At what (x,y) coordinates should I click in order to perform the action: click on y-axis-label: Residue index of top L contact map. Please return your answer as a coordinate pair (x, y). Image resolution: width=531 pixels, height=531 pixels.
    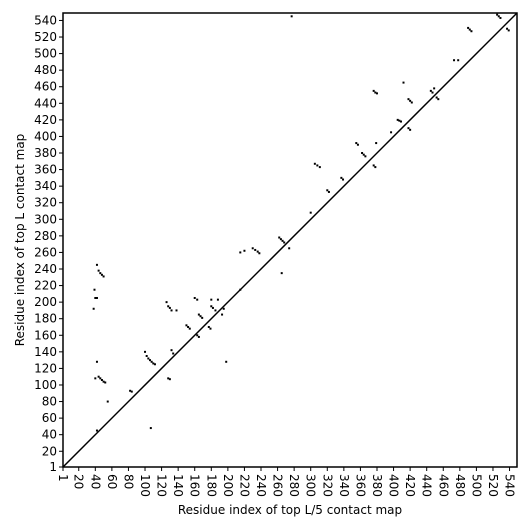
    Looking at the image, I should click on (20, 240).